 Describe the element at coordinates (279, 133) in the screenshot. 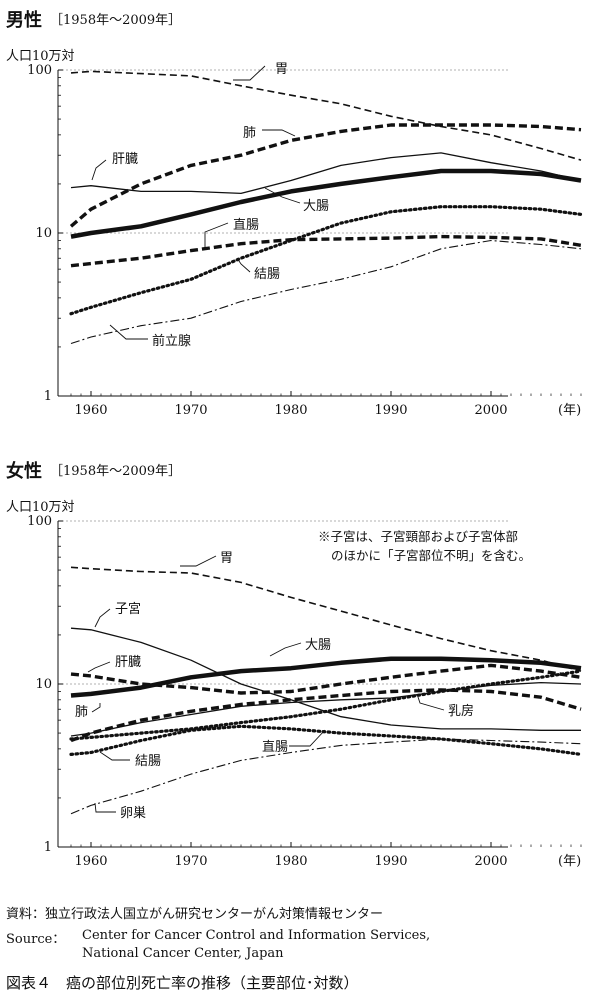

I see `male-leader-肺` at that location.